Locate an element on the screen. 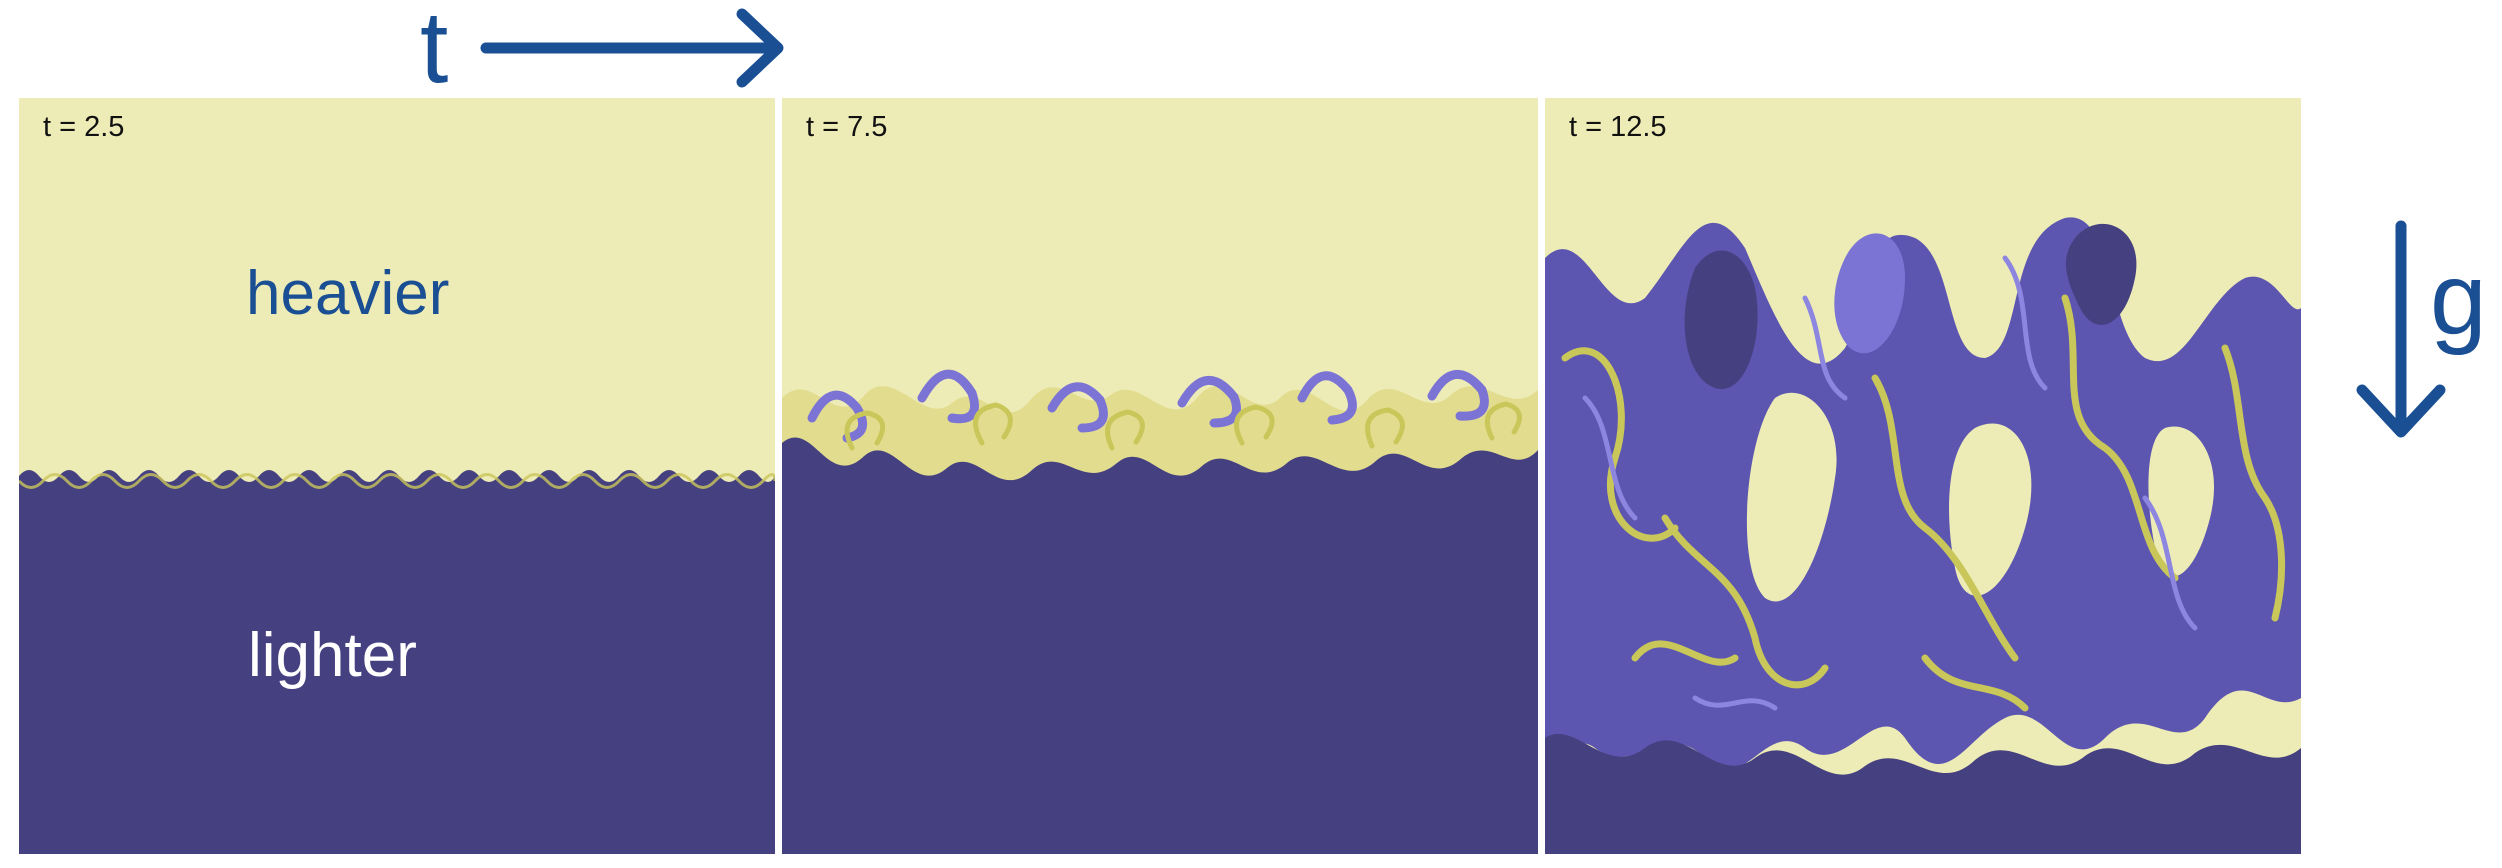 Image resolution: width=2502 pixels, height=868 pixels. time-label: t = 2.5 is located at coordinates (84, 127).